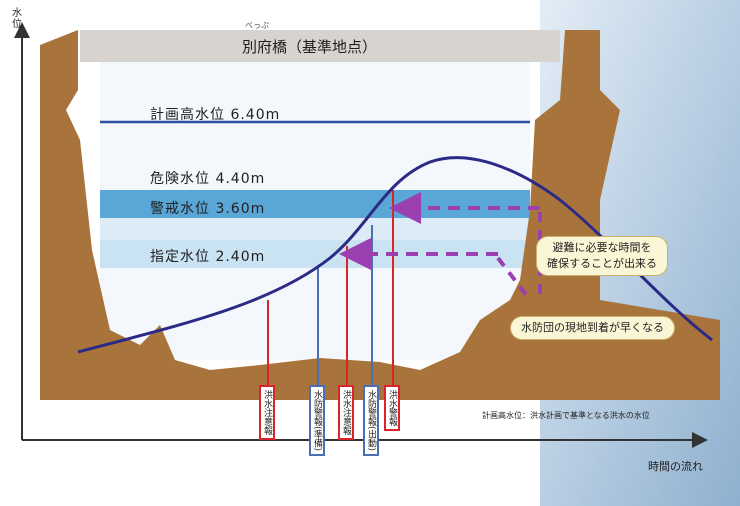  What do you see at coordinates (255, 115) in the screenshot?
I see `level-plan-value: 6.40m` at bounding box center [255, 115].